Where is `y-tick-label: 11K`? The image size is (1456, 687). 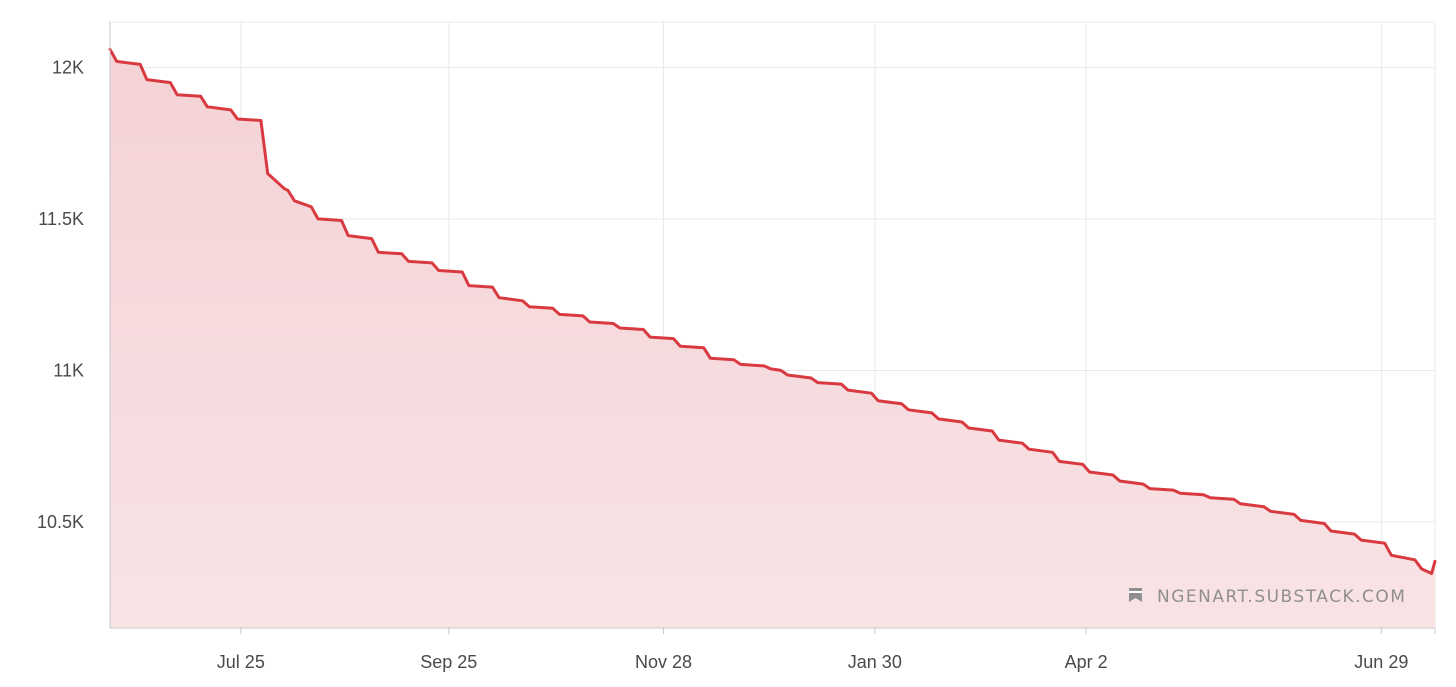
y-tick-label: 11K is located at coordinates (68, 370).